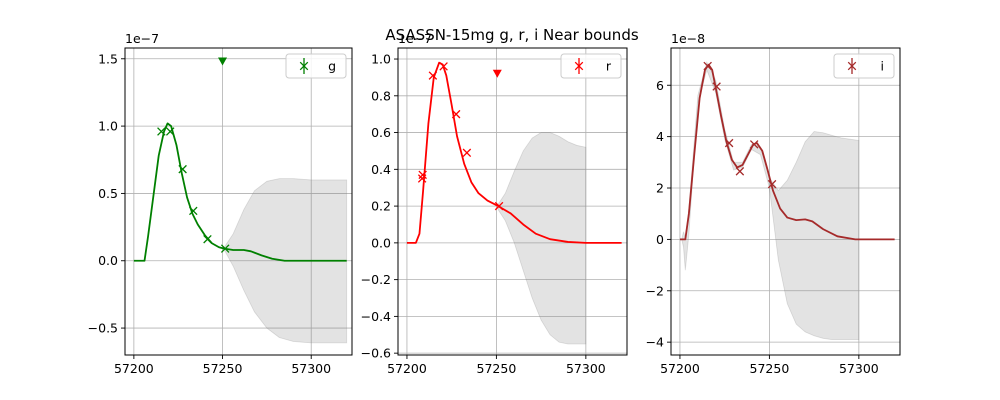 The height and width of the screenshot is (400, 1000). What do you see at coordinates (660, 239) in the screenshot?
I see `y-tick-label: 0` at bounding box center [660, 239].